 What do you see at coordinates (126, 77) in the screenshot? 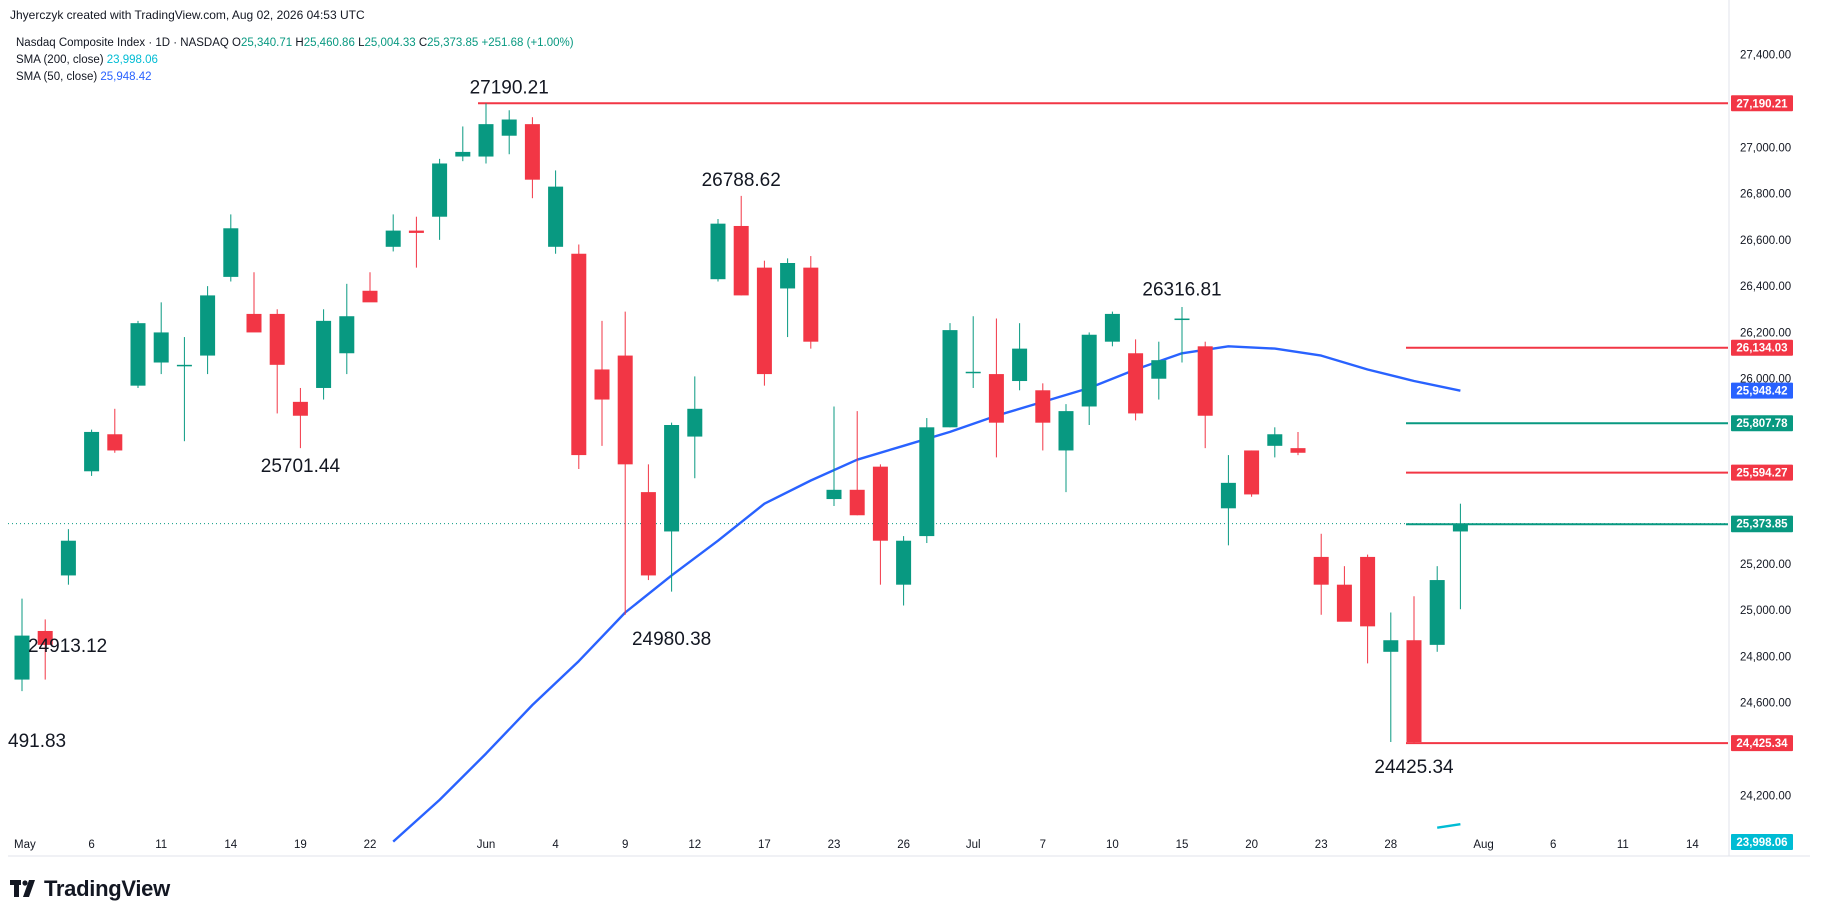
I see `sma50-value: 25,948.42` at bounding box center [126, 77].